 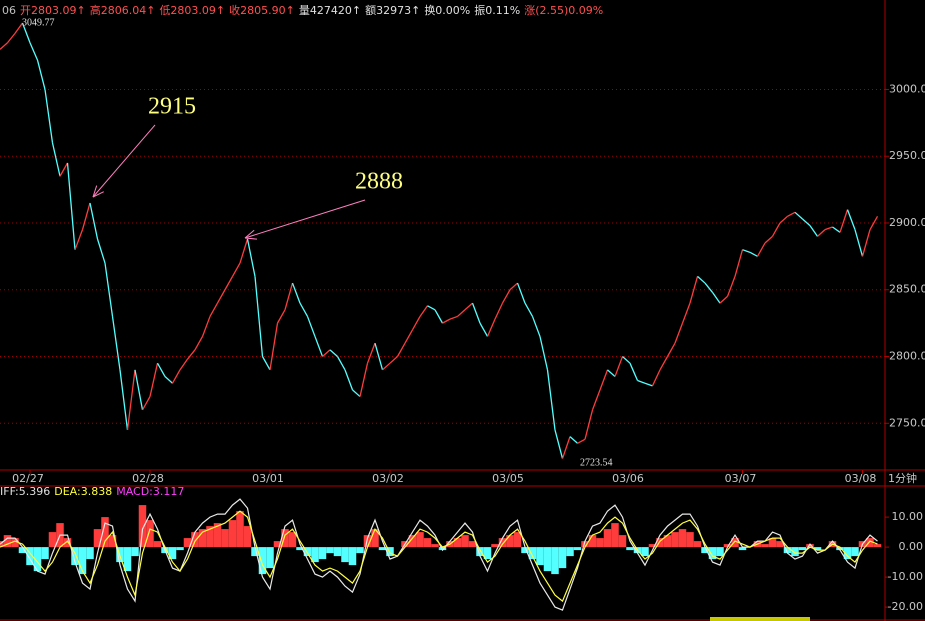 What do you see at coordinates (25, 491) in the screenshot?
I see `legend-item: IFF:5.396` at bounding box center [25, 491].